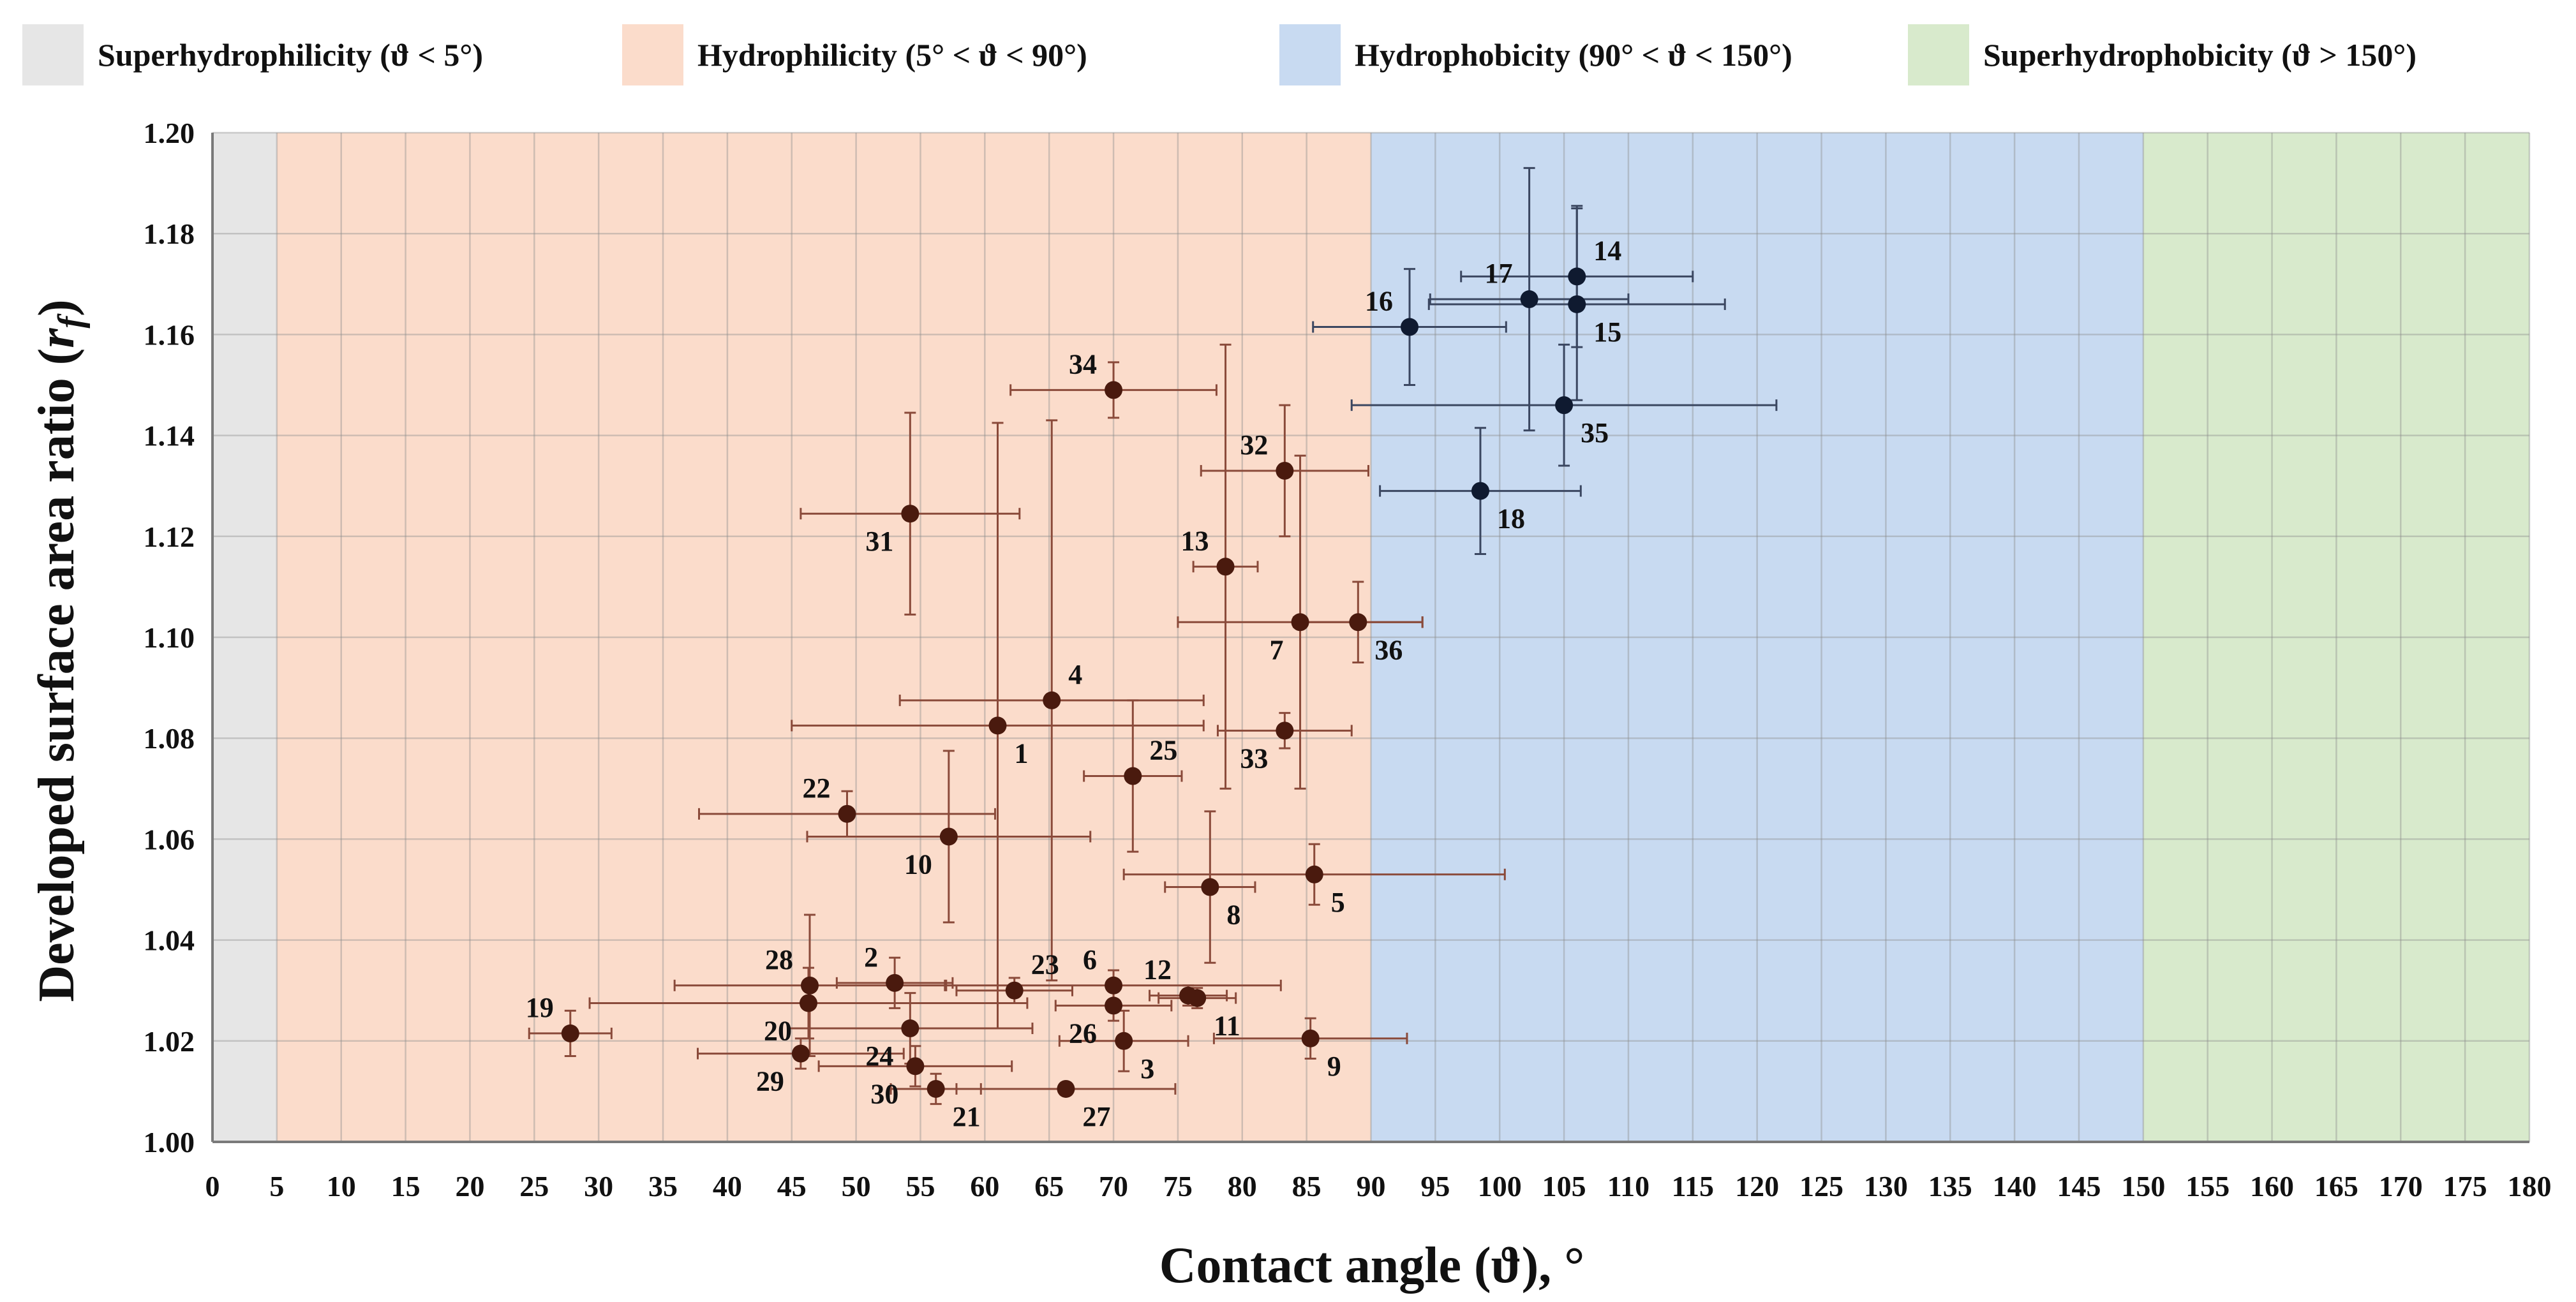 This screenshot has width=2576, height=1302. What do you see at coordinates (2199, 55) in the screenshot?
I see `legend-label-4: Superhydrophobicity (ϑ > 150°)` at bounding box center [2199, 55].